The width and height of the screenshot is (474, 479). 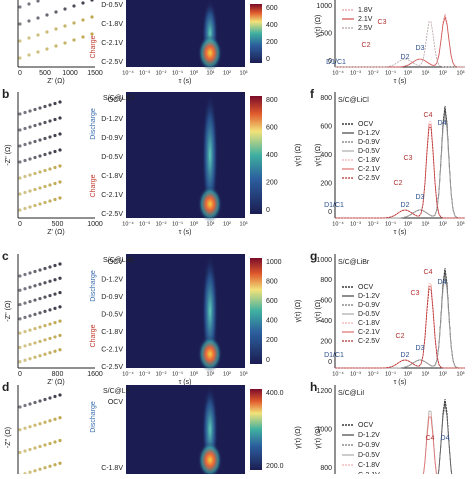 What do you see at coordinates (369, 314) in the screenshot?
I see `legend-label: D-0.5V` at bounding box center [369, 314].